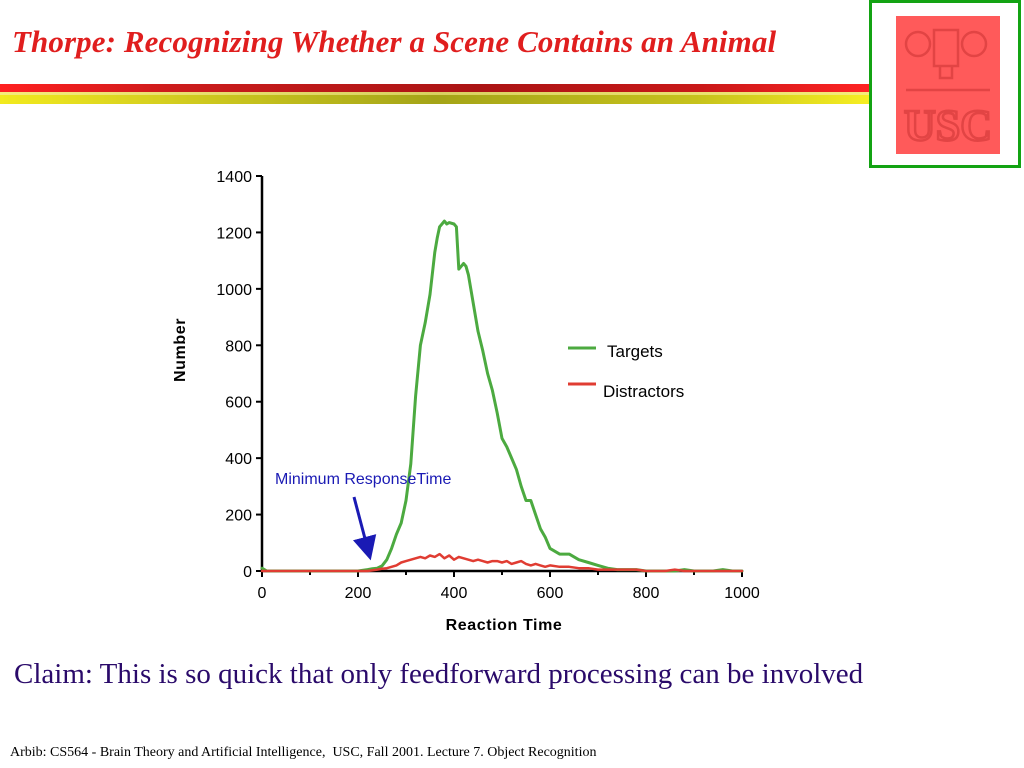 This screenshot has height=768, width=1024. Describe the element at coordinates (946, 73) in the screenshot. I see `logo-glyph-stem` at that location.